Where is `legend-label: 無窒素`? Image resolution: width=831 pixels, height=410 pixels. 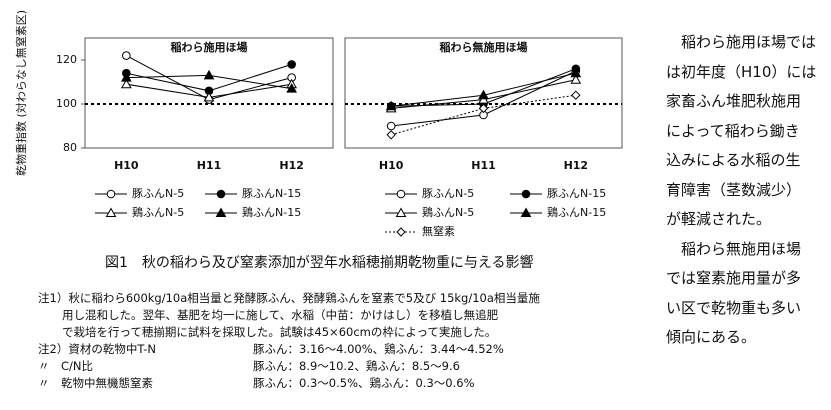
legend-label: 無窒素 is located at coordinates (438, 231).